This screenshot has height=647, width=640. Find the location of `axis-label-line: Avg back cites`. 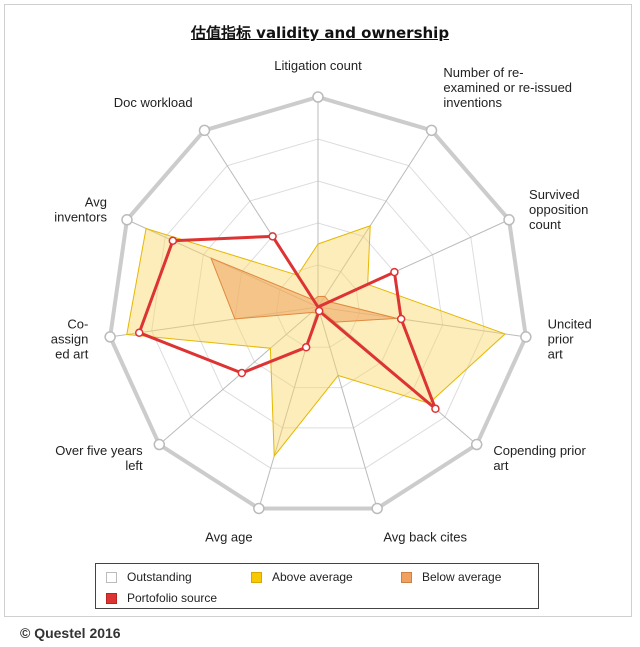

axis-label-line: Avg back cites is located at coordinates (425, 537).